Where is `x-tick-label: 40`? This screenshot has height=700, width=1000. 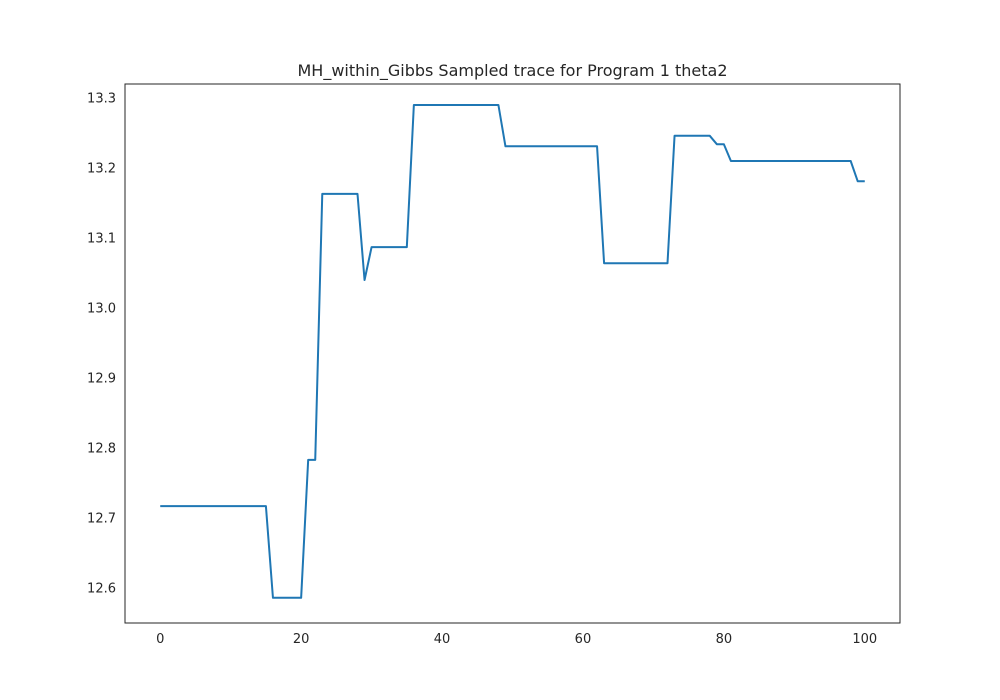
x-tick-label: 40 is located at coordinates (442, 639).